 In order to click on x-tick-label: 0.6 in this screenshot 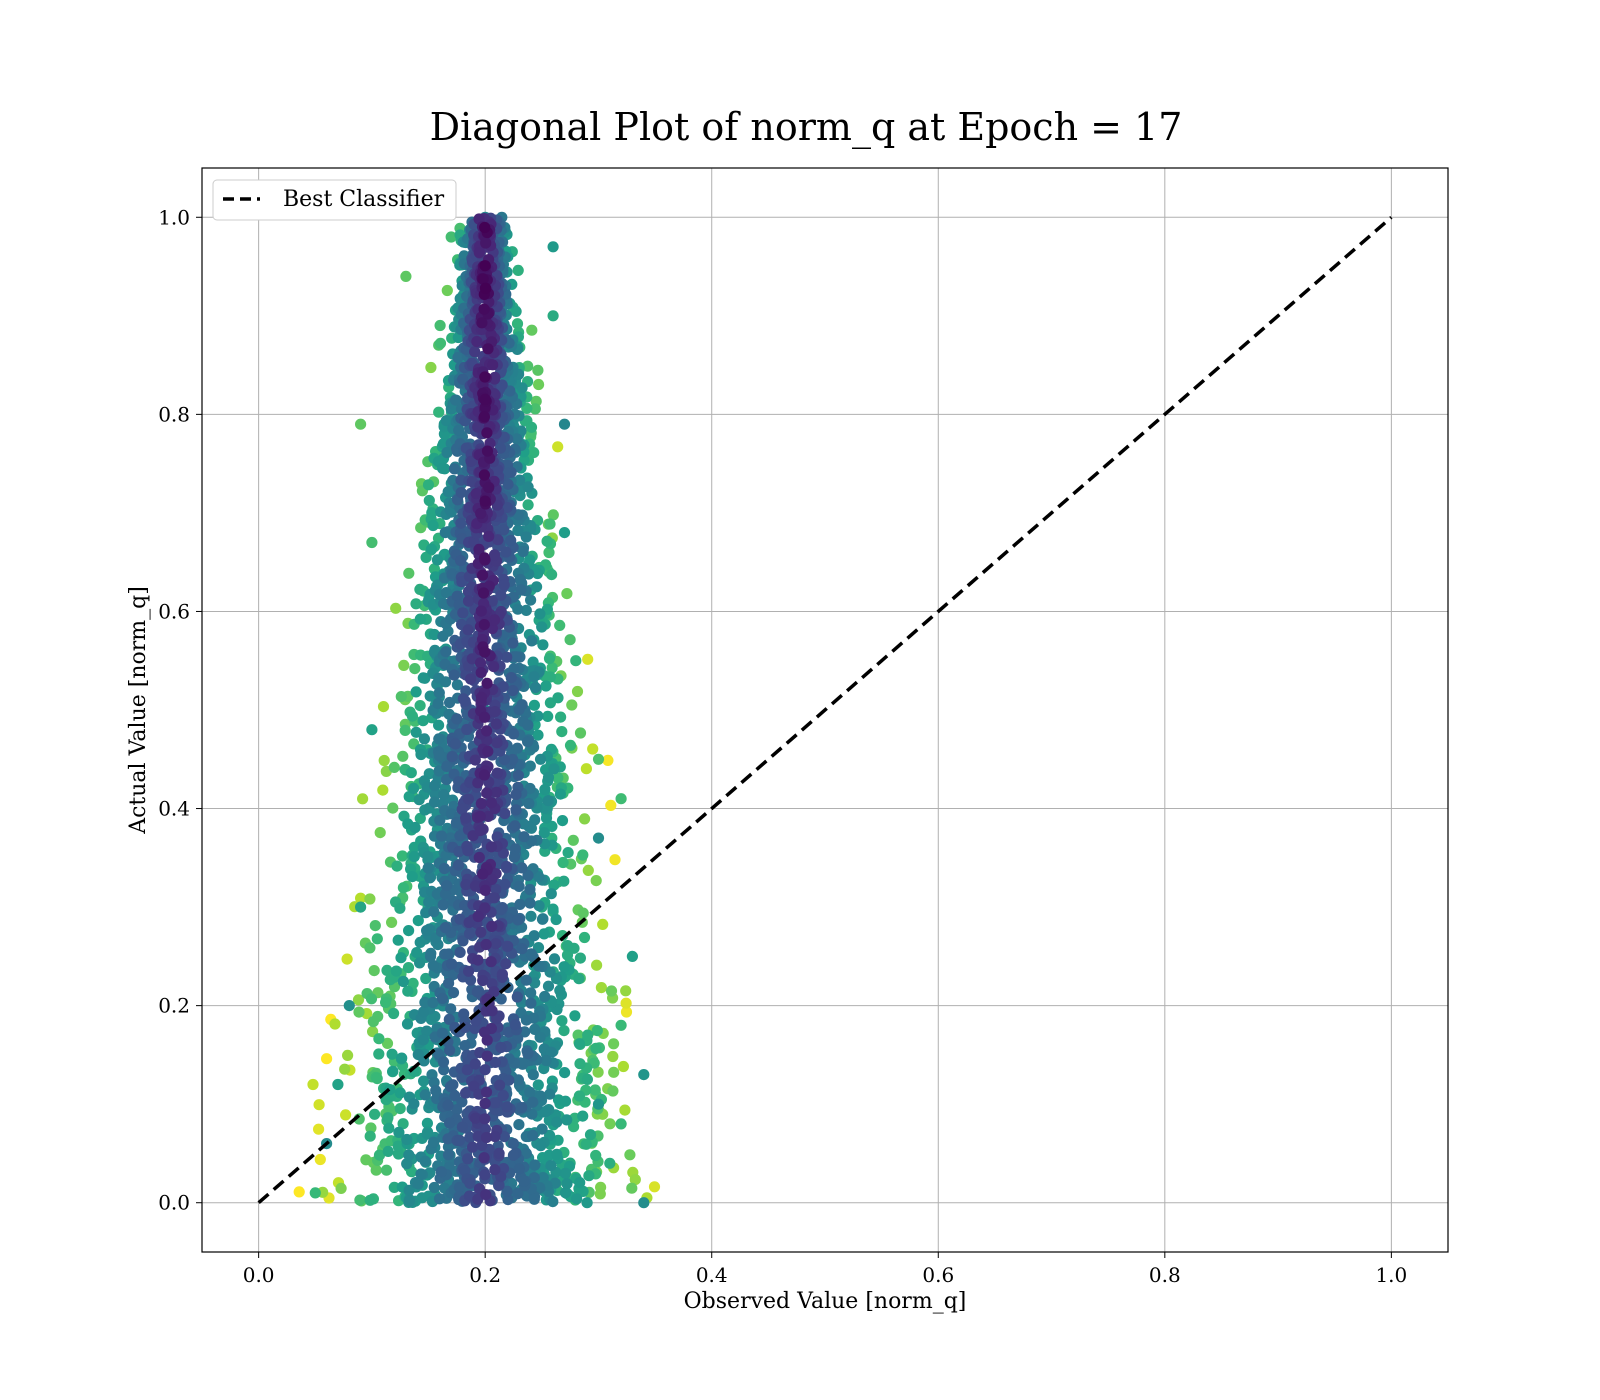, I will do `click(938, 1275)`.